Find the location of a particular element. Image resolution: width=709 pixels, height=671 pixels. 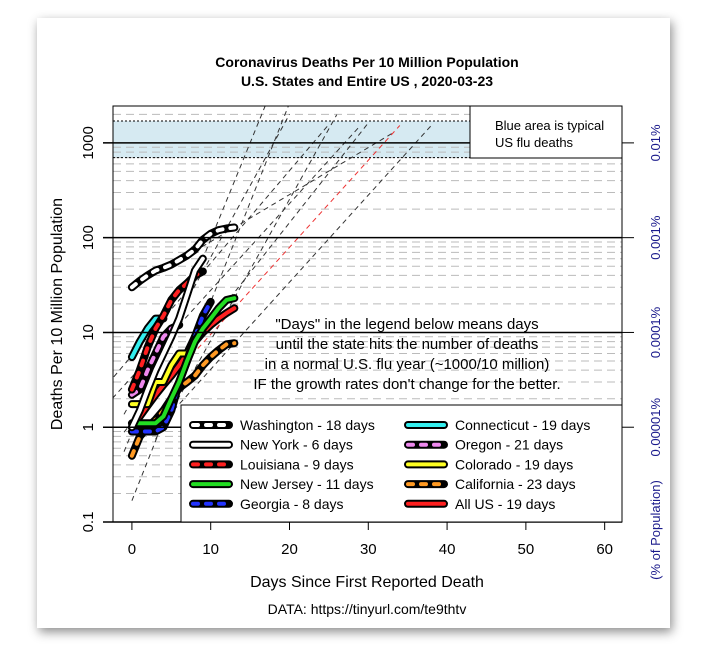

y2-tick-label: 0.01% is located at coordinates (655, 142).